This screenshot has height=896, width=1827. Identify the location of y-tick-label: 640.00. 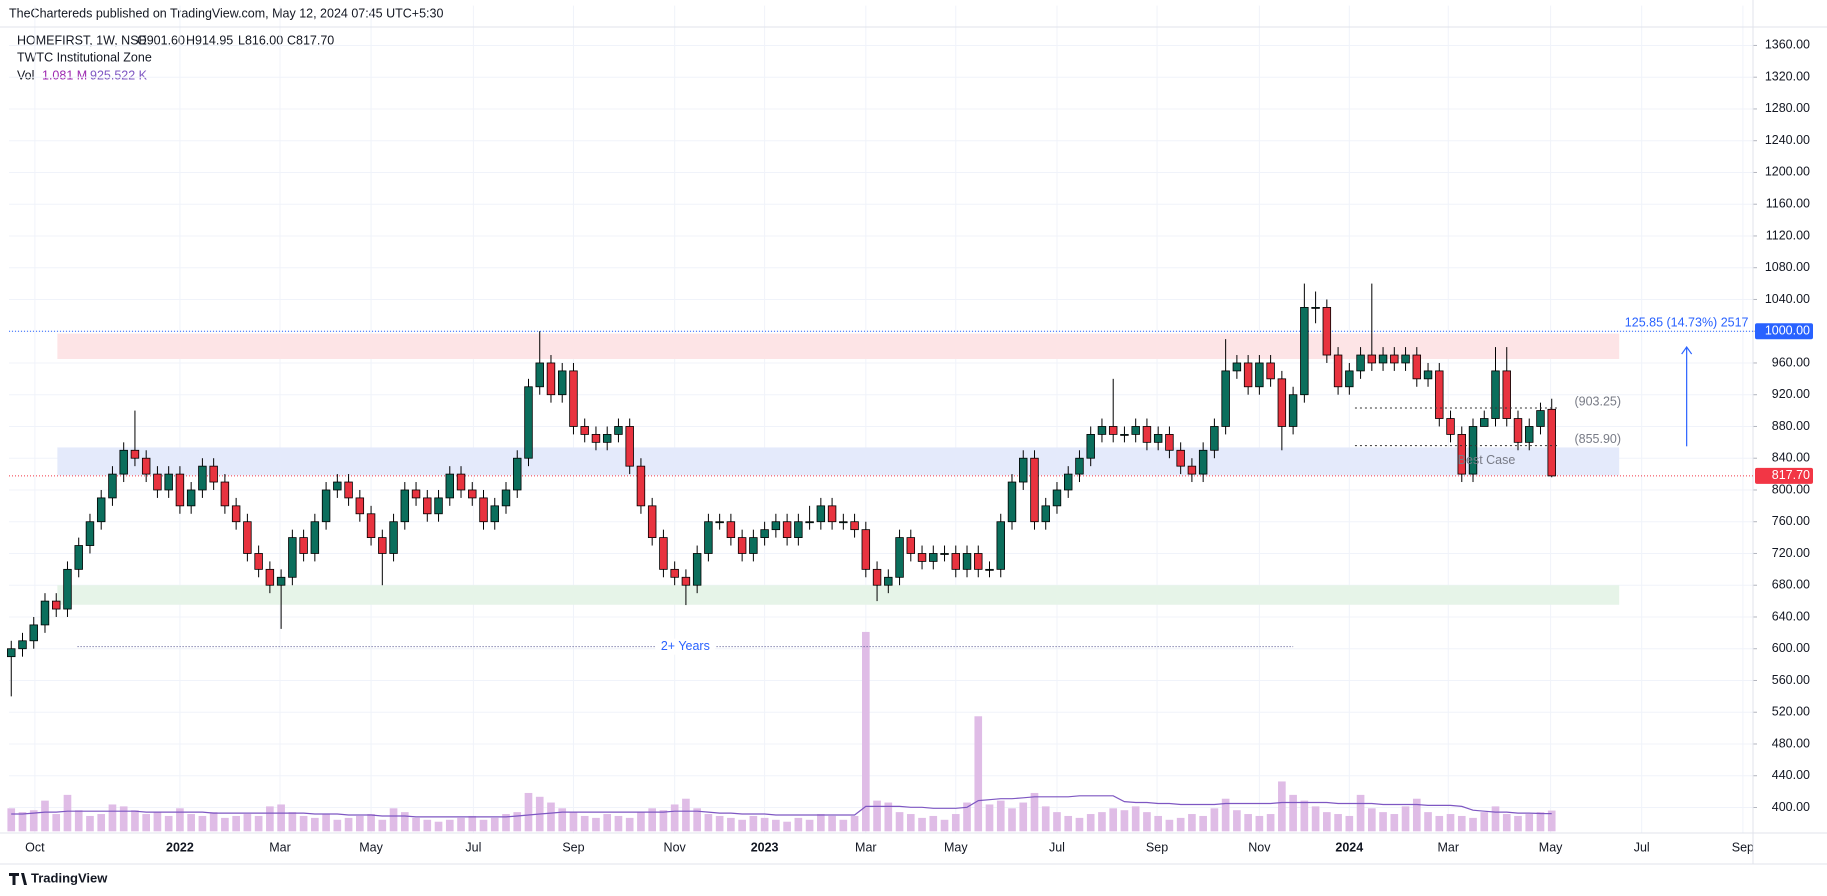
(1791, 616).